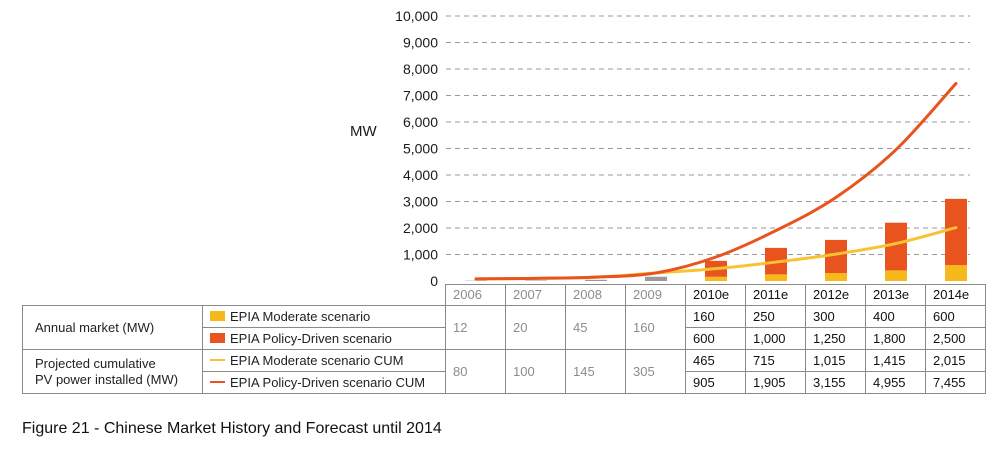 Image resolution: width=997 pixels, height=457 pixels. What do you see at coordinates (895, 360) in the screenshot?
I see `cell: 1,415` at bounding box center [895, 360].